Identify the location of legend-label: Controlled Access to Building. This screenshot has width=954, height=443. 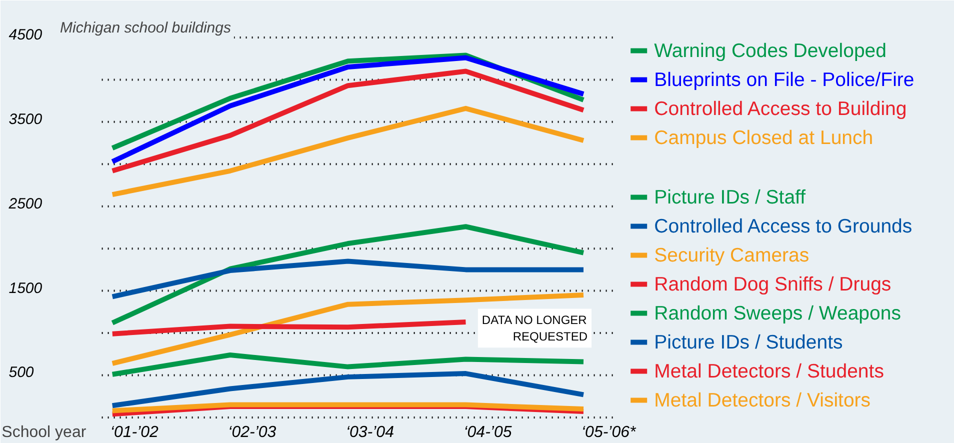
(780, 109).